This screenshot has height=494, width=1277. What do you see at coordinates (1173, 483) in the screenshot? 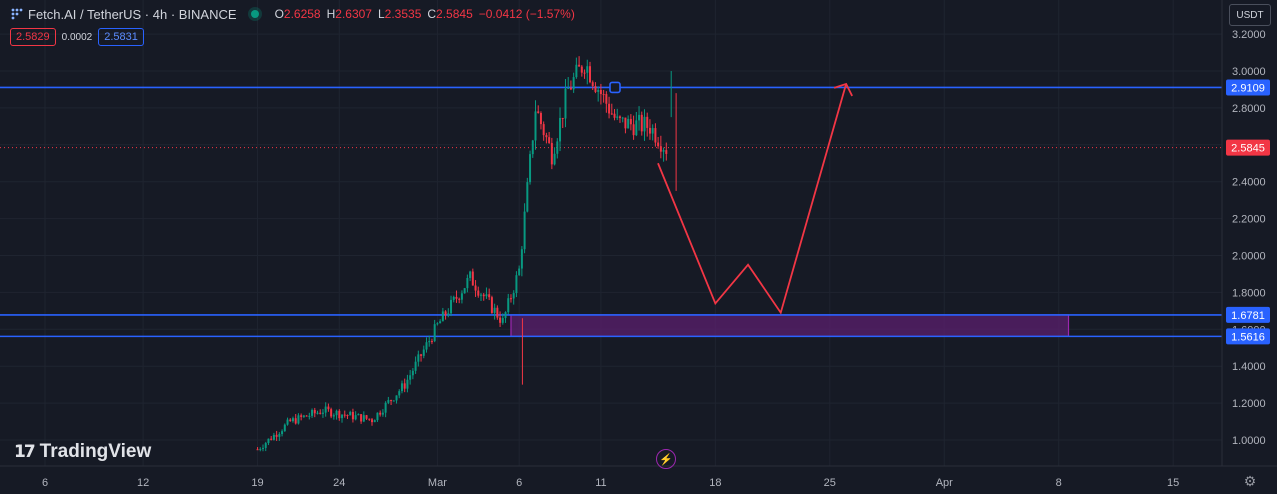
I see `x-tick-label: 15` at bounding box center [1173, 483].